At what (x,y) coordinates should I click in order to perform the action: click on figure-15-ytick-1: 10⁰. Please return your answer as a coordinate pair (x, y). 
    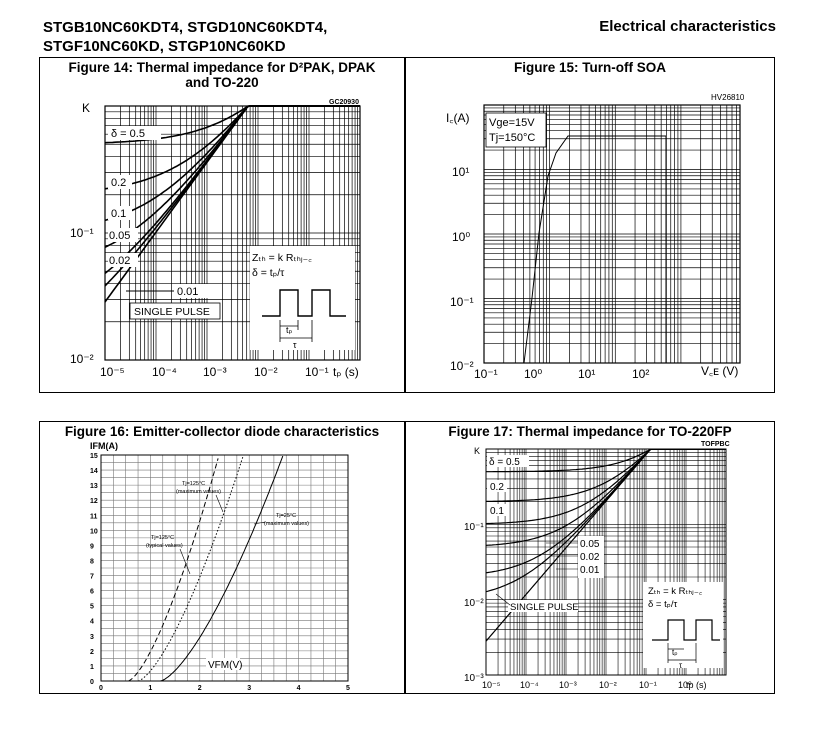
    Looking at the image, I should click on (461, 237).